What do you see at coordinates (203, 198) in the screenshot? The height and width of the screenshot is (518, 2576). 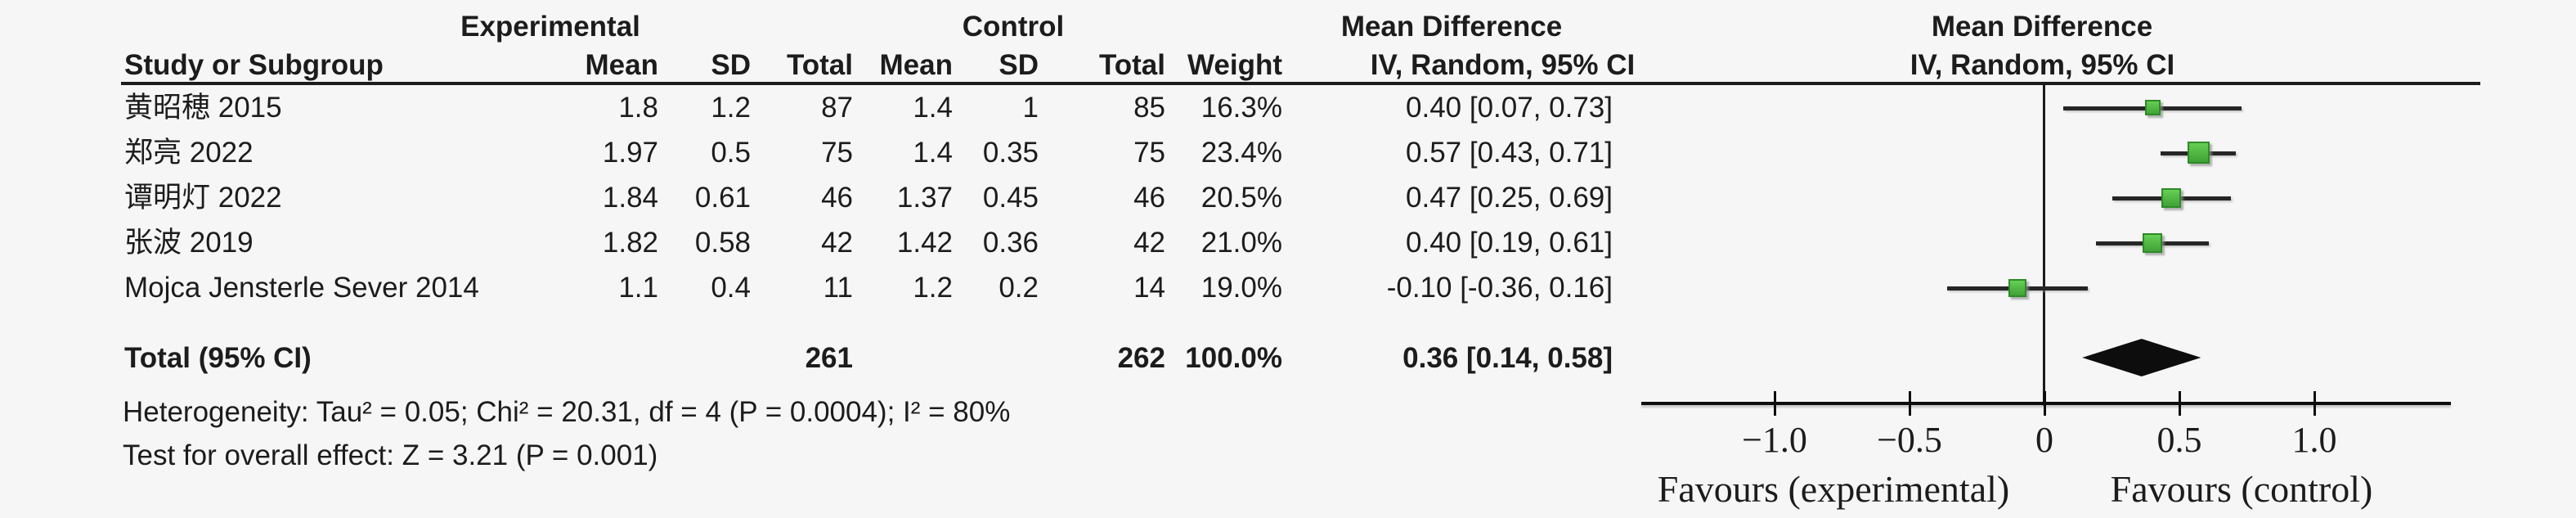 I see `study-label: 谭明灯 2022` at bounding box center [203, 198].